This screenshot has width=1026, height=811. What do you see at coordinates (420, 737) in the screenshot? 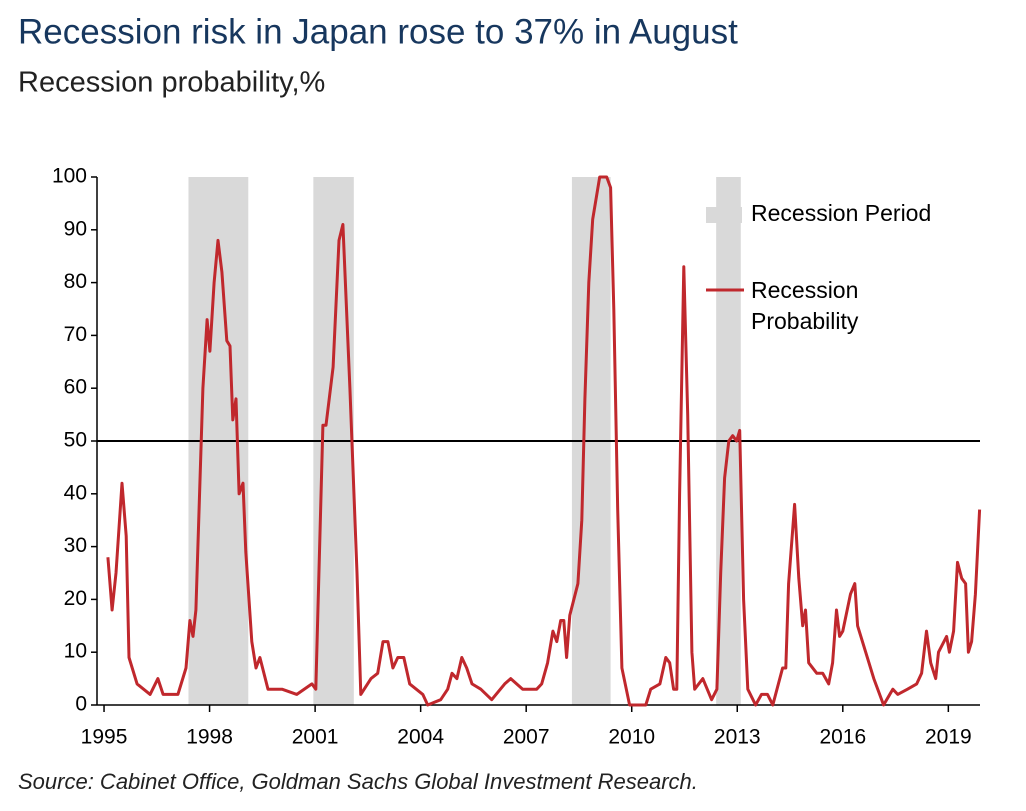
I see `x-tick-label: 2004` at bounding box center [420, 737].